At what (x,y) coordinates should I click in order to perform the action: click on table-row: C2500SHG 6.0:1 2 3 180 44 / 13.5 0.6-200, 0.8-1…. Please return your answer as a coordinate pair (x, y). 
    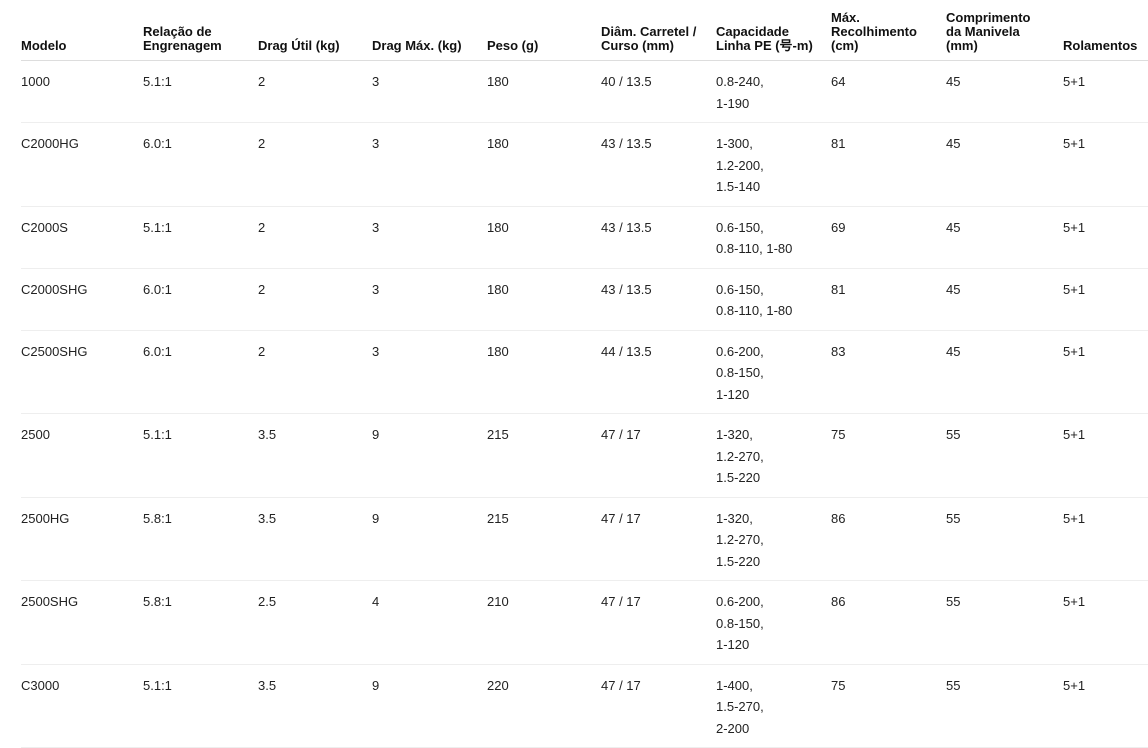
    Looking at the image, I should click on (584, 372).